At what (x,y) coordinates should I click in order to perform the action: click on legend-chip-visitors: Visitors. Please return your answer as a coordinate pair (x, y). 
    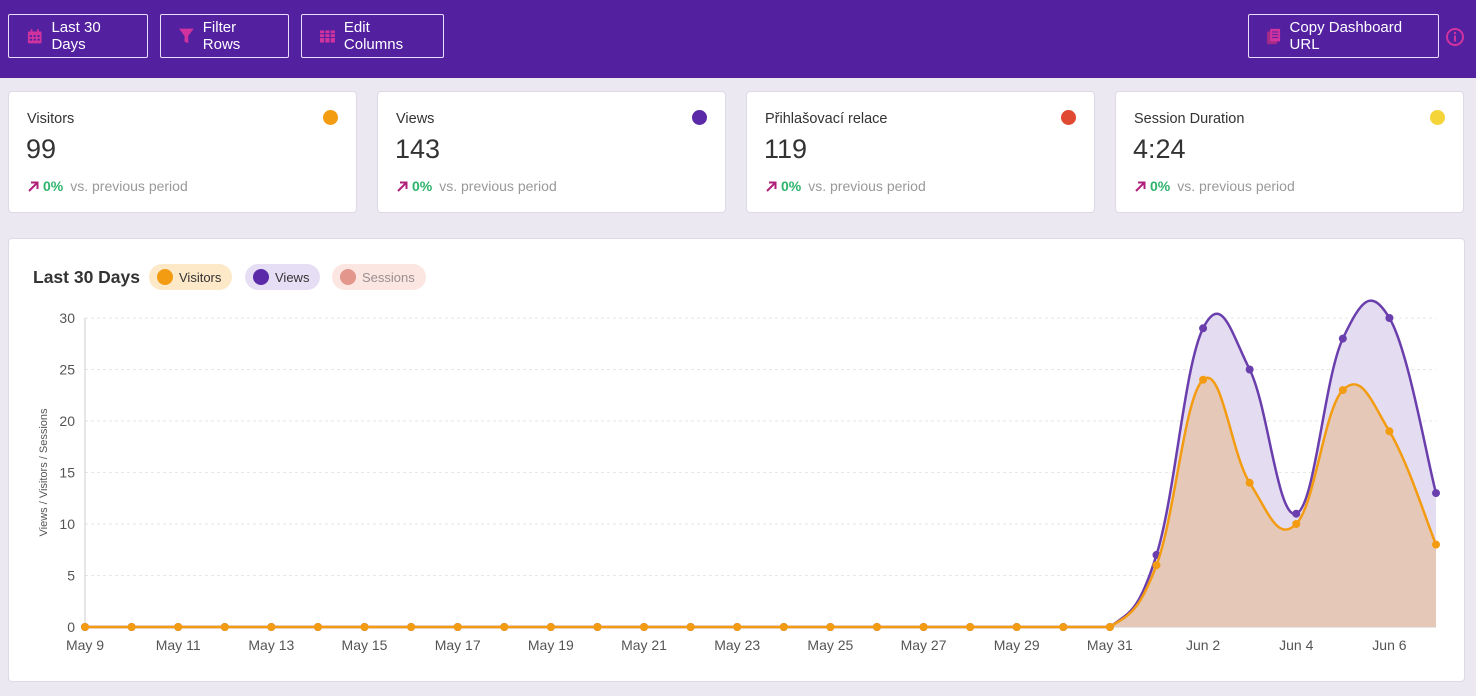
    Looking at the image, I should click on (191, 277).